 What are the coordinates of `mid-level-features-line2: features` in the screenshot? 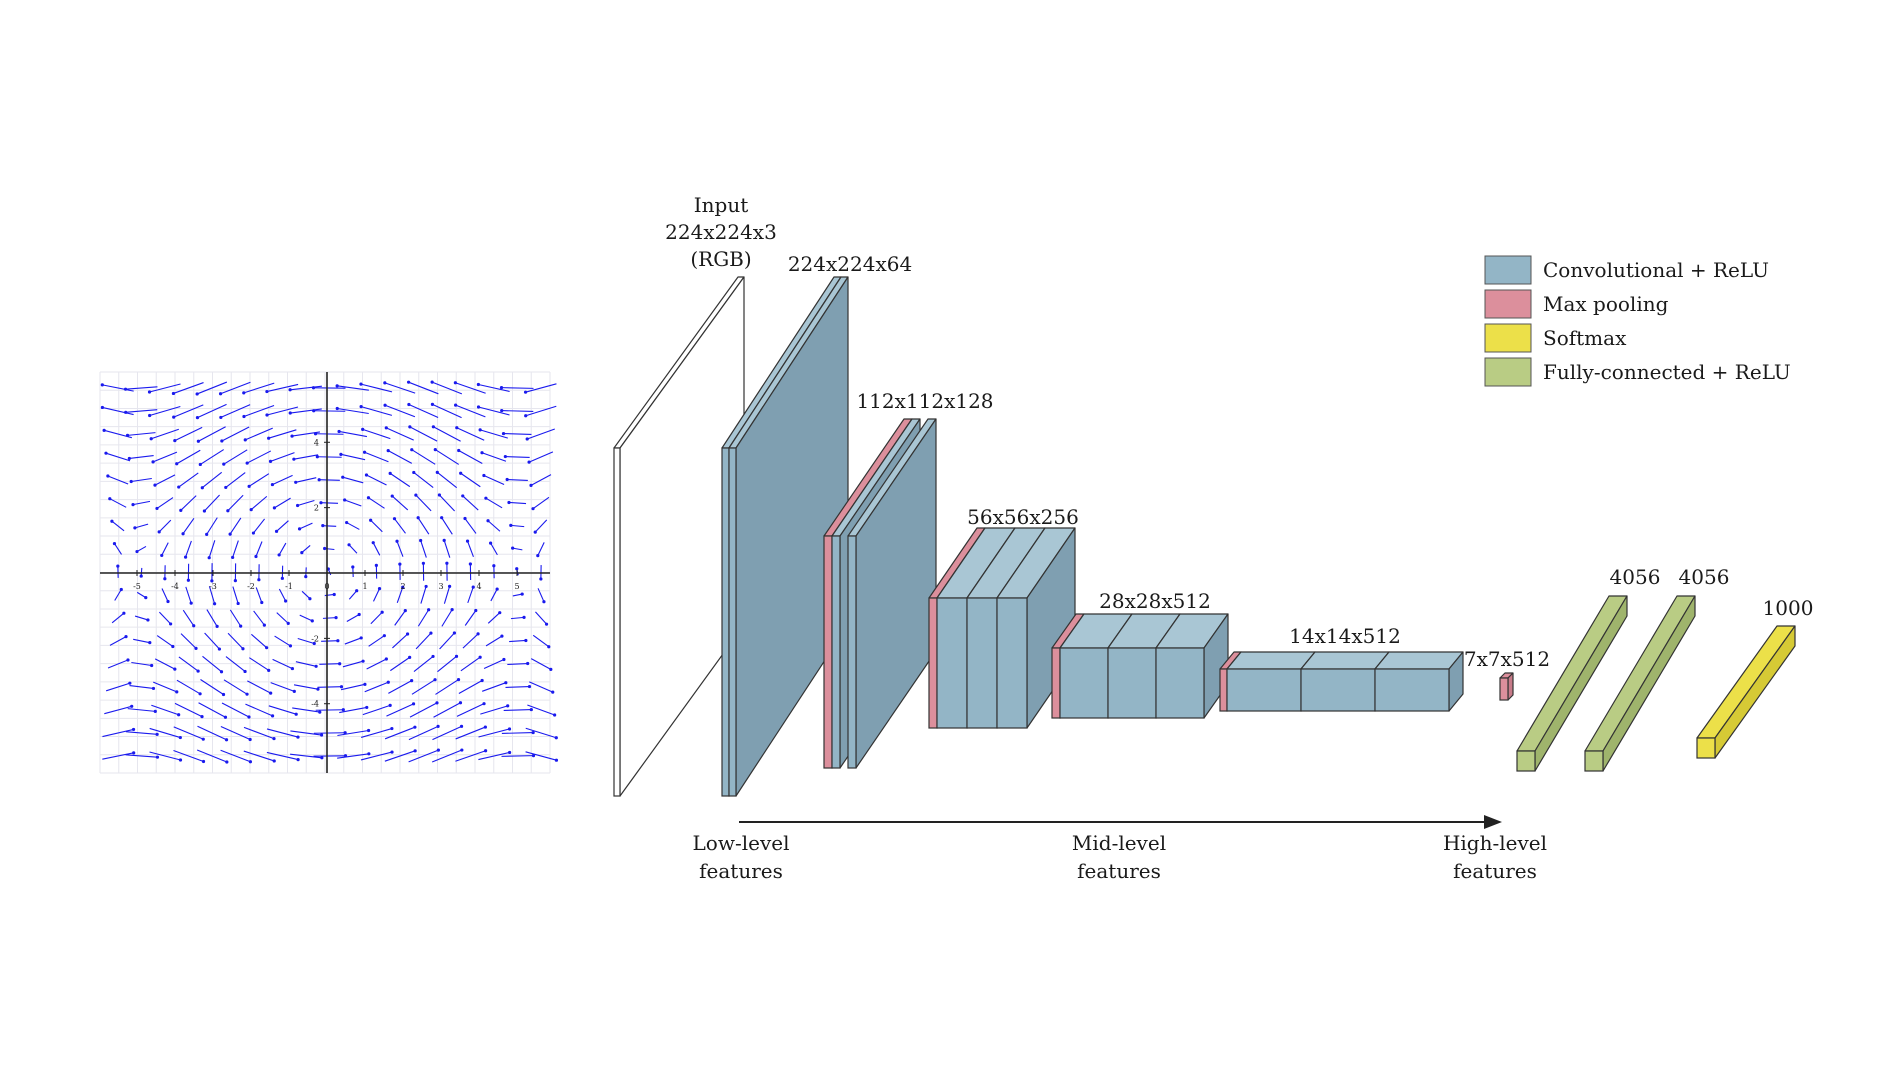 It's located at (1119, 871).